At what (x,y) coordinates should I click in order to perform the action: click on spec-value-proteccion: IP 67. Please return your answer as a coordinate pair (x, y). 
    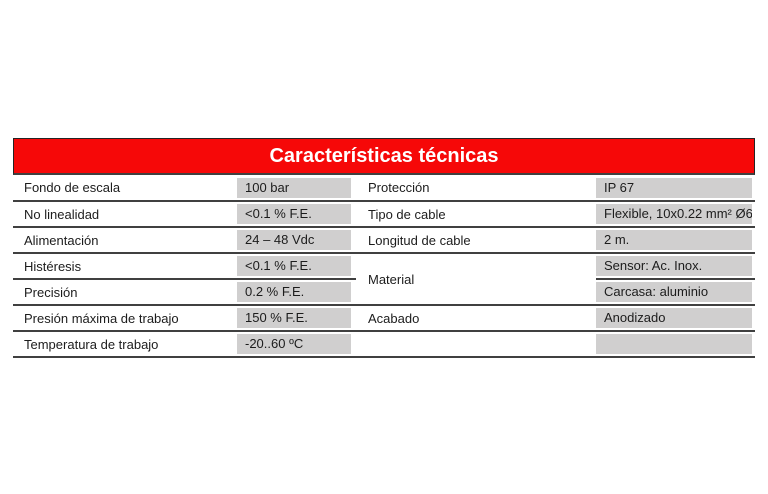
    Looking at the image, I should click on (674, 187).